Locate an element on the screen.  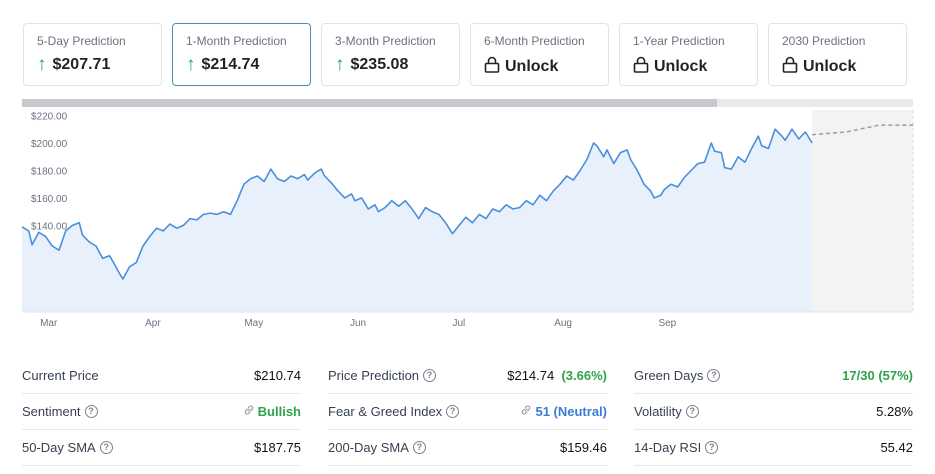
stat-label-text: Current Price is located at coordinates (60, 375).